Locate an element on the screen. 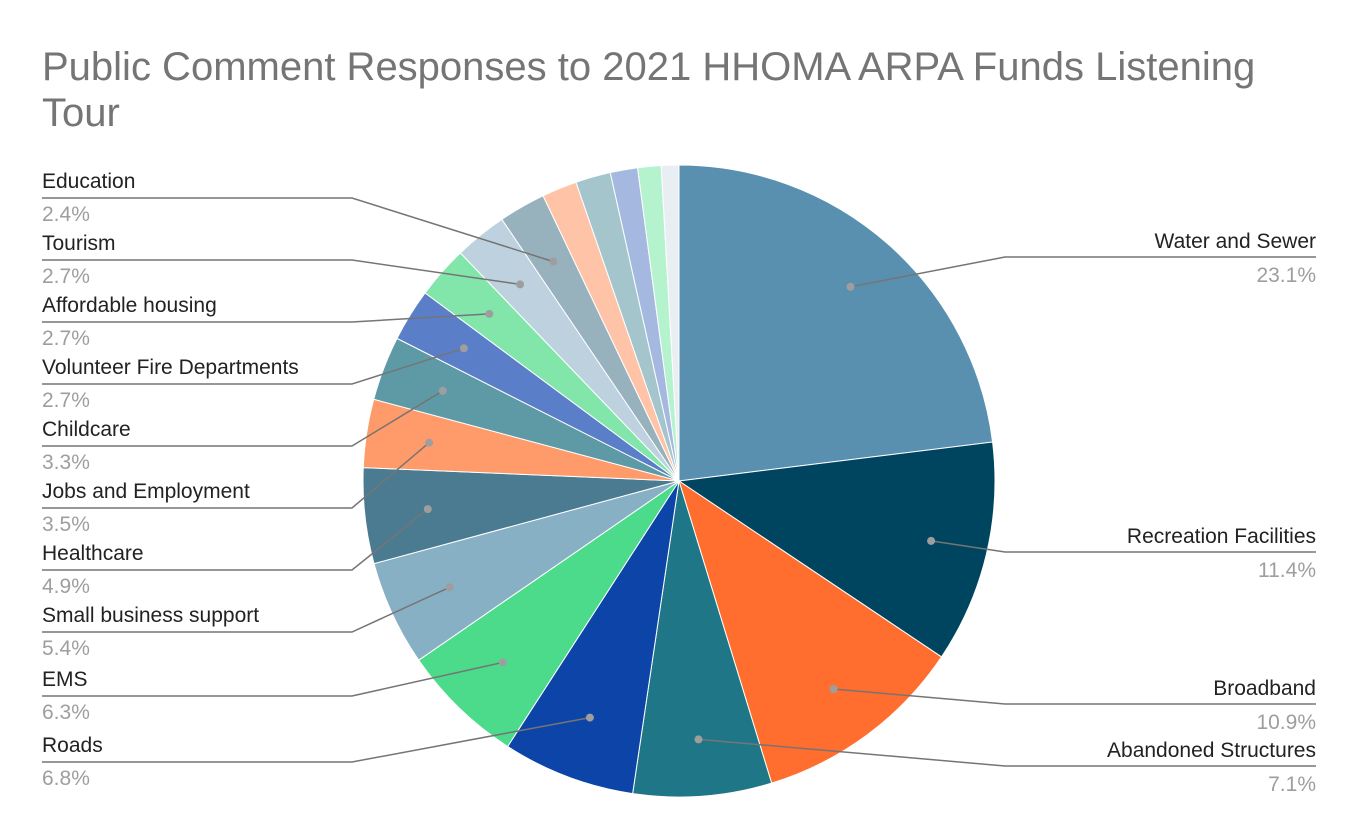  leader-dot-healthcare is located at coordinates (427, 509).